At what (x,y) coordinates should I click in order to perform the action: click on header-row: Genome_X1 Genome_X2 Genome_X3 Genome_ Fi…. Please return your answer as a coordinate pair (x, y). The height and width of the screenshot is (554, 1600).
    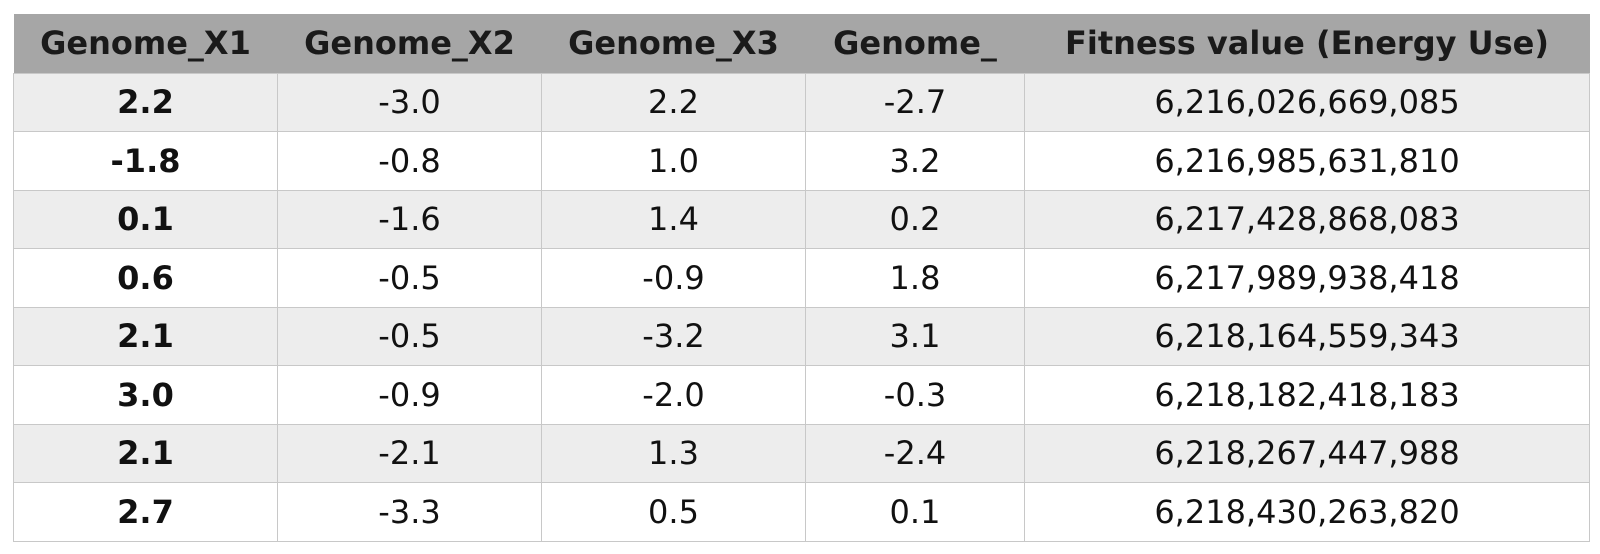
    Looking at the image, I should click on (801, 43).